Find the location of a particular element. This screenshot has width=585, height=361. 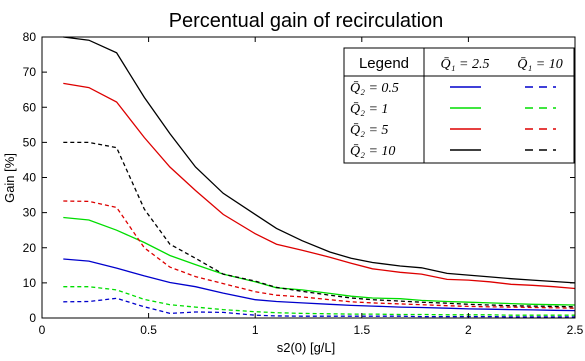

y-tick-label: 40 is located at coordinates (30, 178).